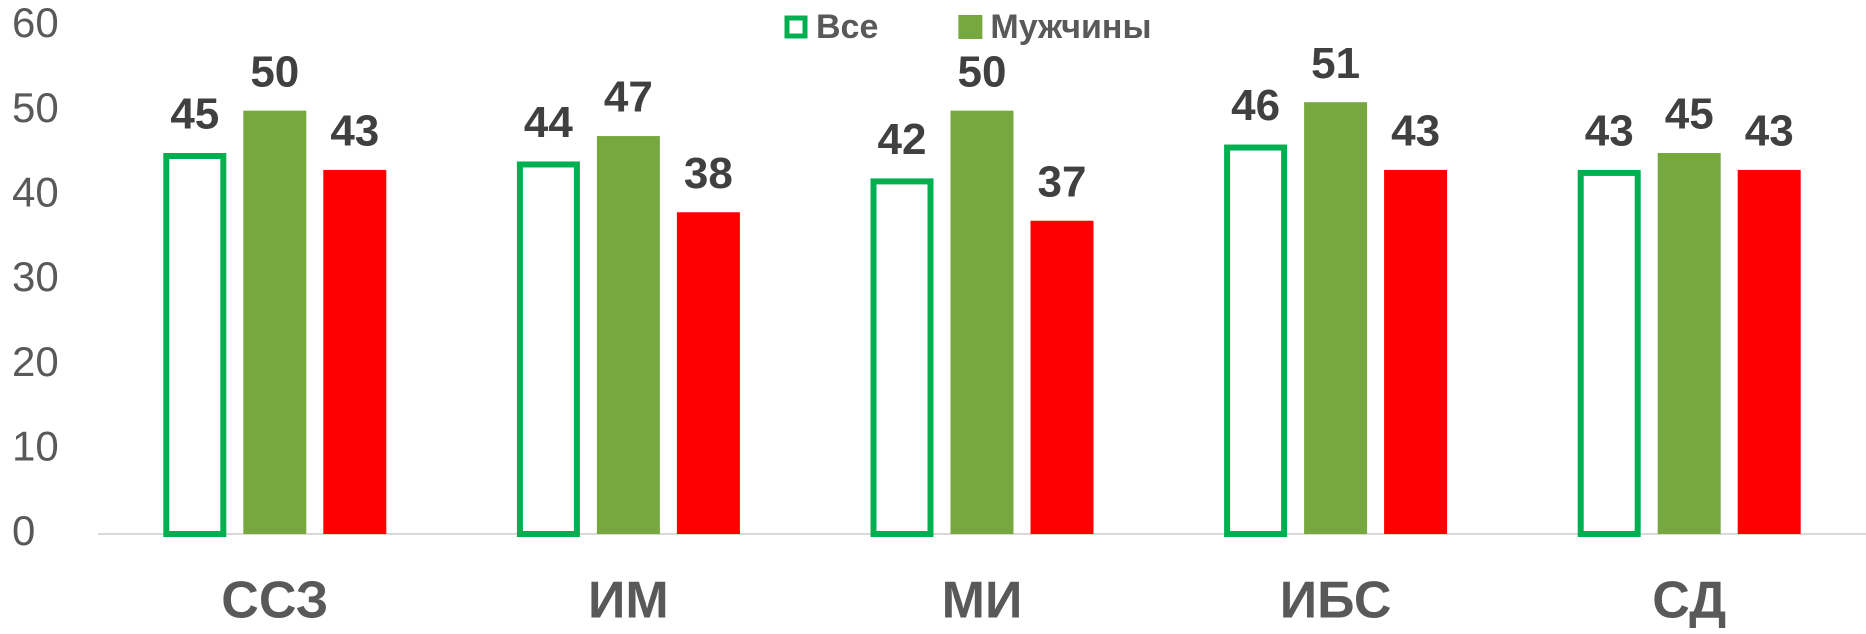 The width and height of the screenshot is (1866, 634). Describe the element at coordinates (847, 27) in the screenshot. I see `legend-label: Все` at that location.